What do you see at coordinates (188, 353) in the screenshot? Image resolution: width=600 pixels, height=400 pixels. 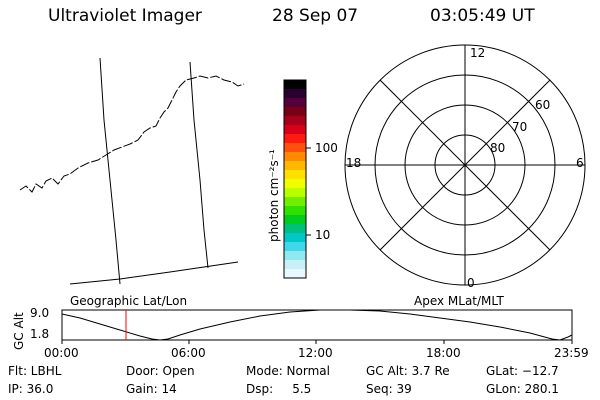 I see `xtick-label-06: 06:00` at bounding box center [188, 353].